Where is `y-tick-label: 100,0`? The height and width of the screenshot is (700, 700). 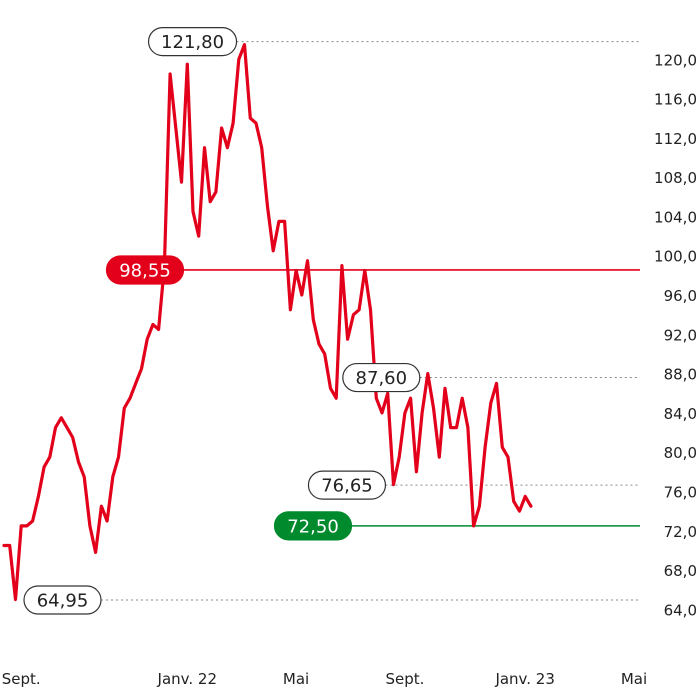 y-tick-label: 100,0 is located at coordinates (675, 257).